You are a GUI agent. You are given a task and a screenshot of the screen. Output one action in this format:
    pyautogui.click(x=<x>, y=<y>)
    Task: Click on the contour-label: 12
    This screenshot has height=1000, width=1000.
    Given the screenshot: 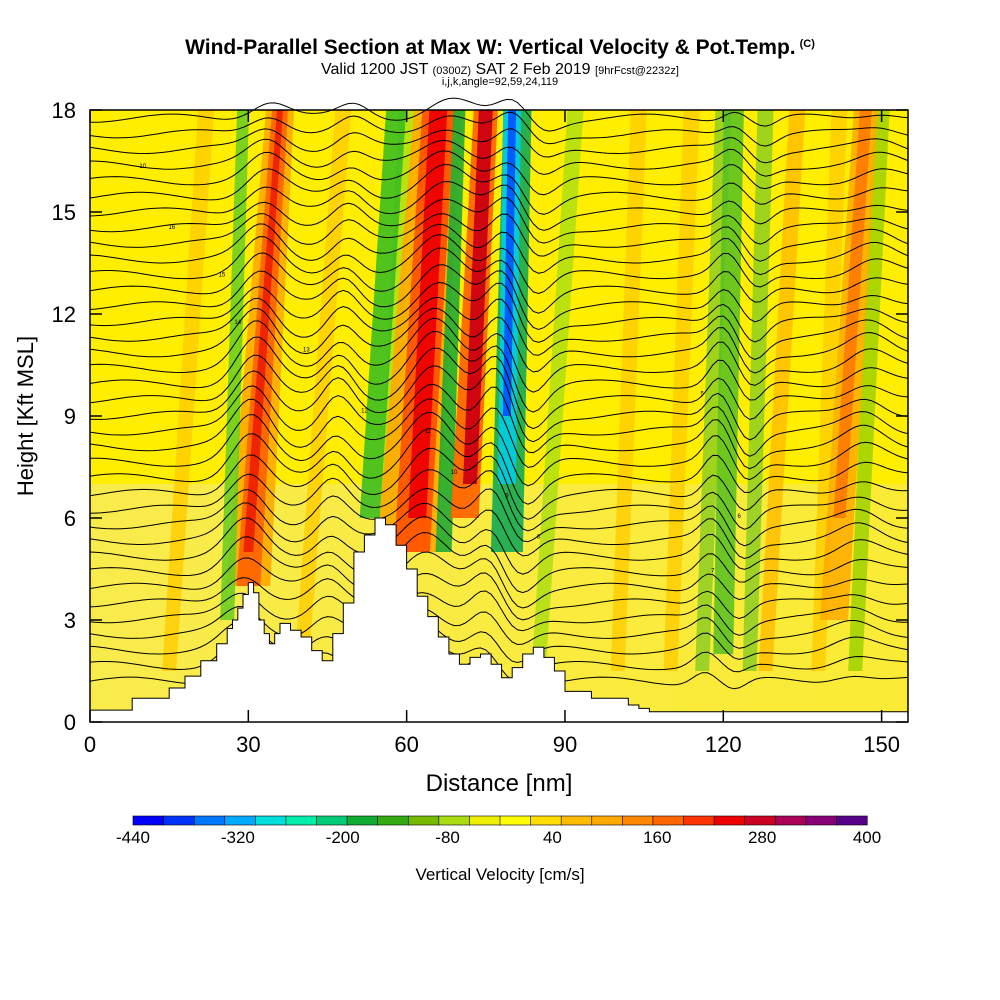 What is the action you would take?
    pyautogui.click(x=364, y=412)
    